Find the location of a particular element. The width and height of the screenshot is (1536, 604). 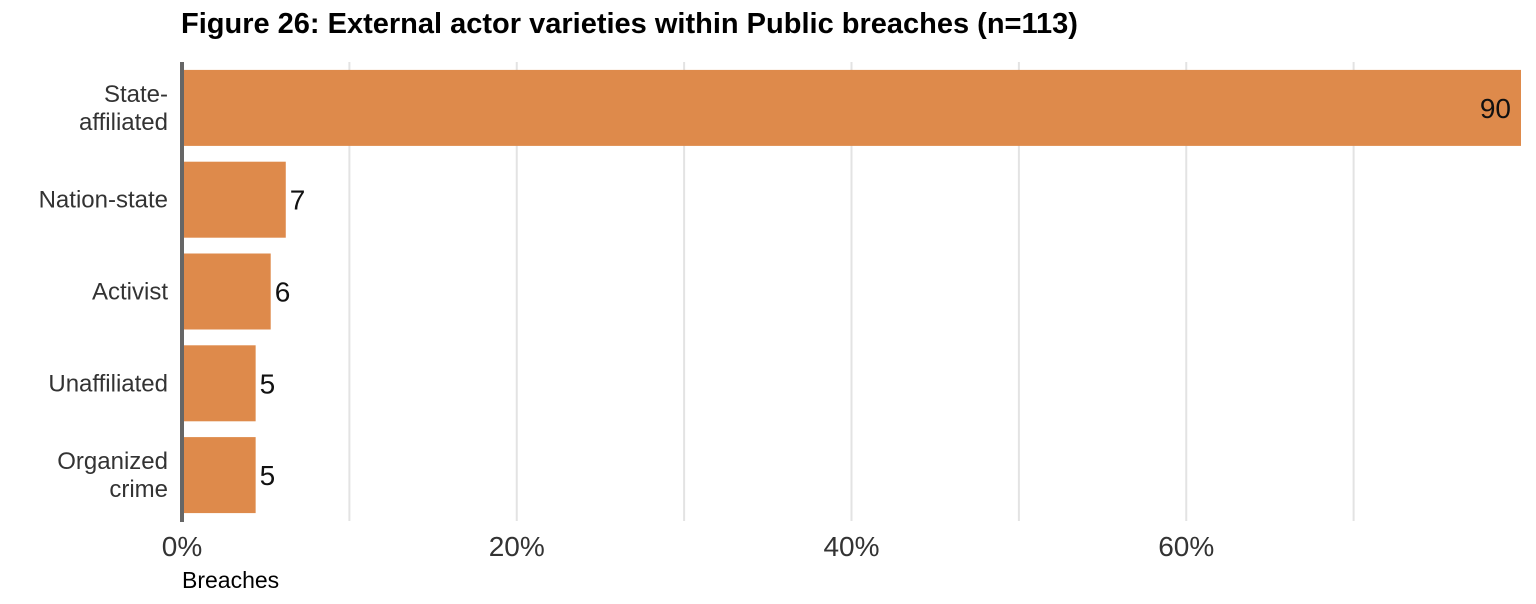

value-label: 6 is located at coordinates (283, 292).